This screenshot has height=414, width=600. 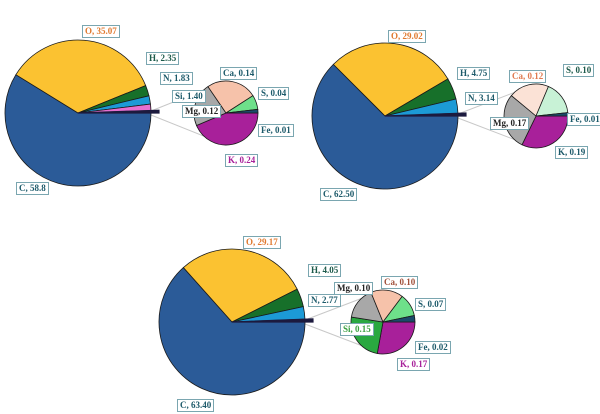 I want to click on data-label-n: N, 1.83, so click(x=176, y=78).